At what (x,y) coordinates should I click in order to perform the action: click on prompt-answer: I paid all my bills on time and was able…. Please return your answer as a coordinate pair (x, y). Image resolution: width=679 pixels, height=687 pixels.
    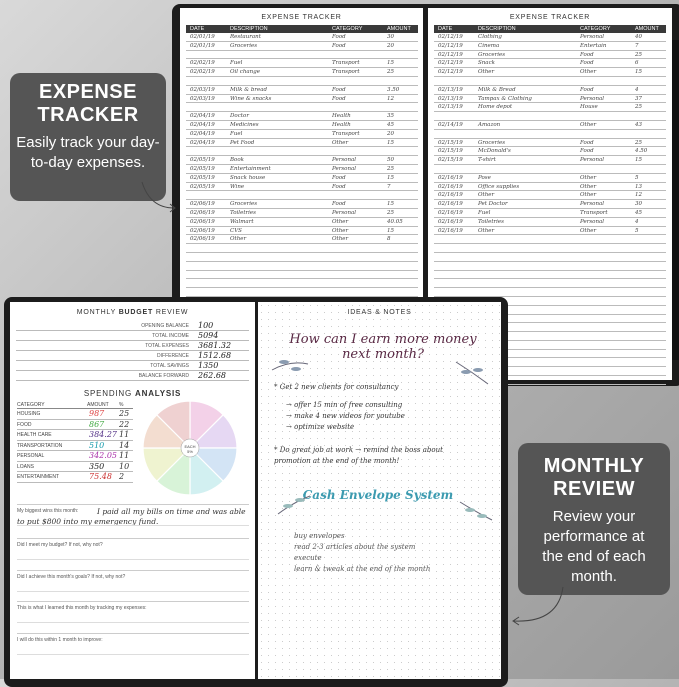
    Looking at the image, I should click on (131, 516).